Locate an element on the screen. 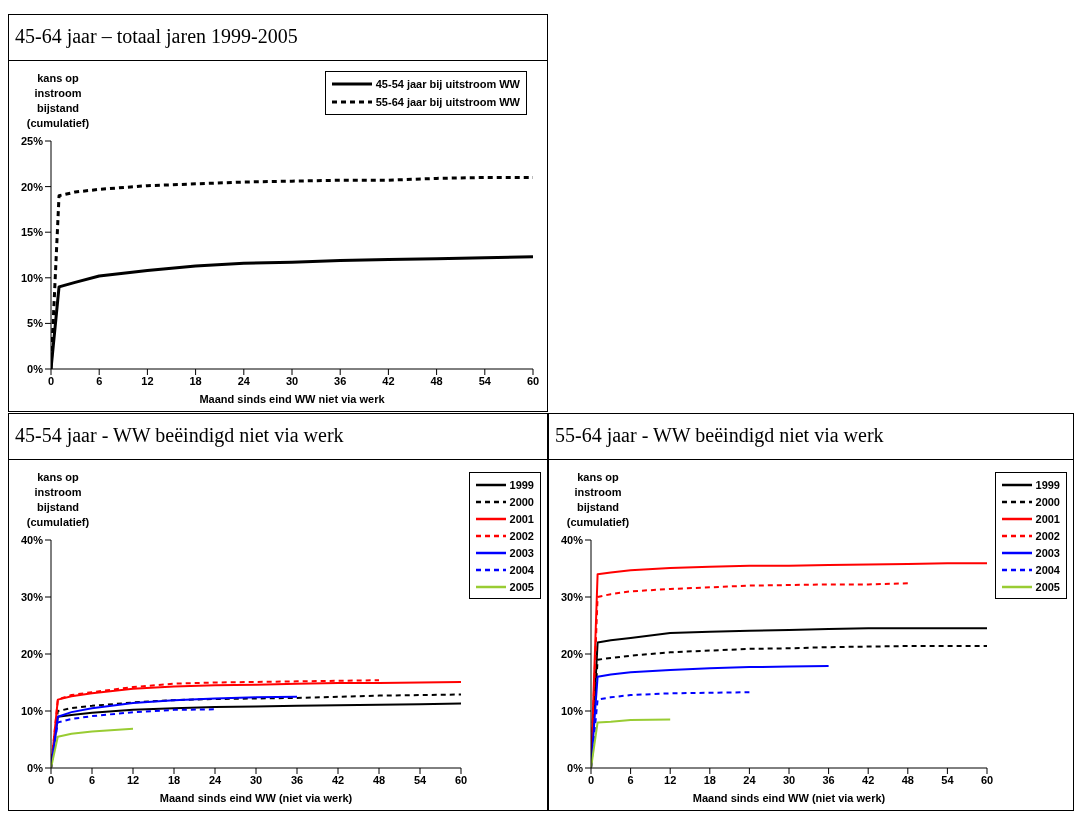 Image resolution: width=1074 pixels, height=813 pixels. legend-label: 45-54 jaar bij uitstroom WW is located at coordinates (447, 84).